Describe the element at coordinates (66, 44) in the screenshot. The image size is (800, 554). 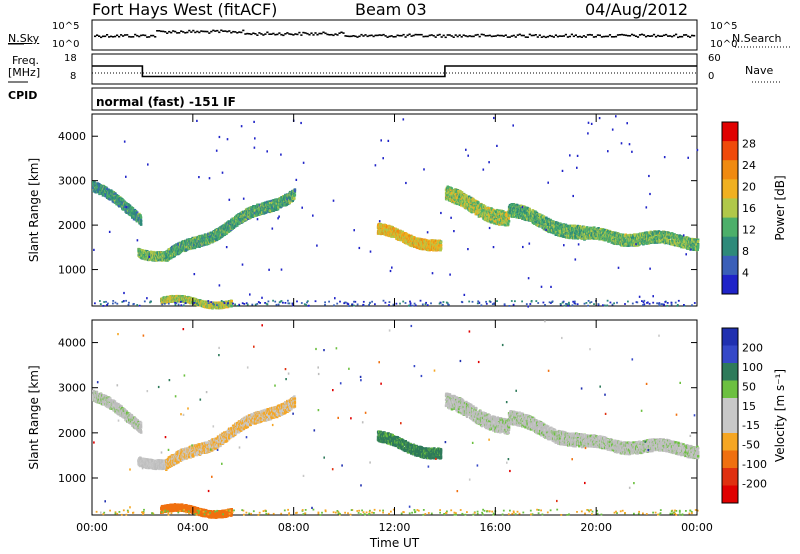
I see `noise-left-tick-bottom: 10^0` at that location.